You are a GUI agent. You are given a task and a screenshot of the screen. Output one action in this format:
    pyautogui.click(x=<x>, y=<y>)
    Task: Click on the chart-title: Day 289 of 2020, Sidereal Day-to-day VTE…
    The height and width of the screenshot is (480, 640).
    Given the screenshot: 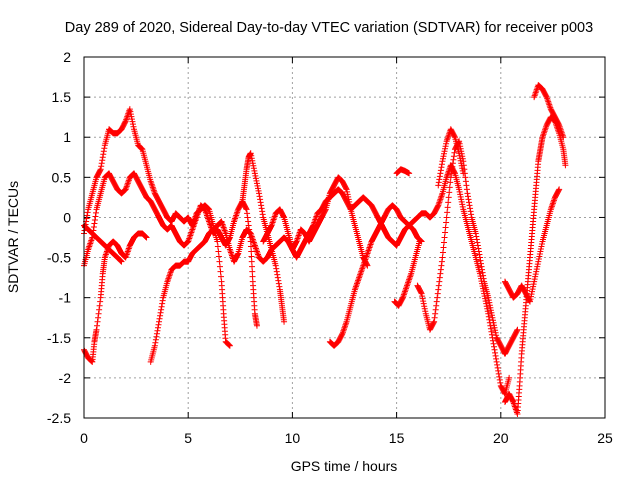 What is the action you would take?
    pyautogui.click(x=329, y=28)
    